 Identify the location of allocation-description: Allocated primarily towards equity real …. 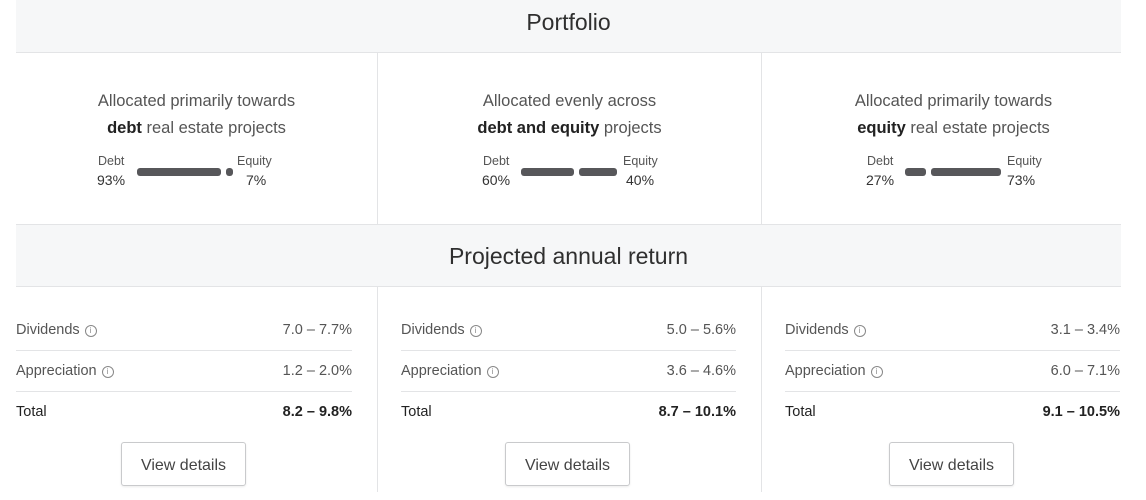
(953, 114).